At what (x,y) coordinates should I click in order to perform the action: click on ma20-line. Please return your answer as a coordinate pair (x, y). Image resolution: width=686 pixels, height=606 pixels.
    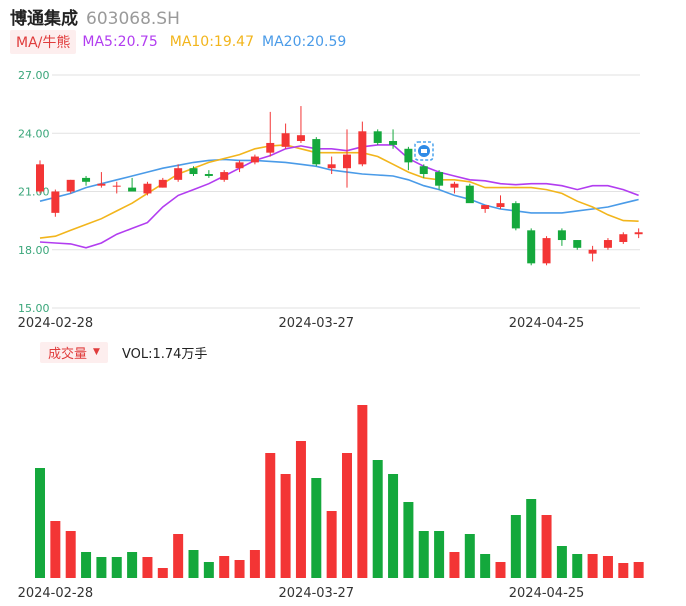
    Looking at the image, I should click on (339, 186).